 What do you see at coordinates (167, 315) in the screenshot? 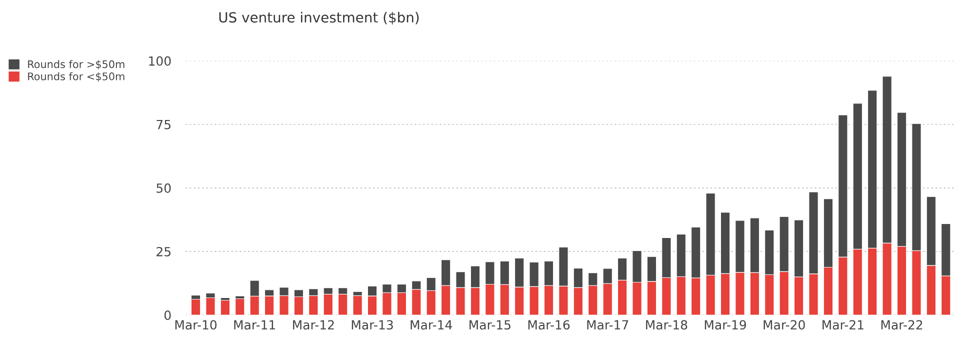
I see `y-tick-label: 0` at bounding box center [167, 315].